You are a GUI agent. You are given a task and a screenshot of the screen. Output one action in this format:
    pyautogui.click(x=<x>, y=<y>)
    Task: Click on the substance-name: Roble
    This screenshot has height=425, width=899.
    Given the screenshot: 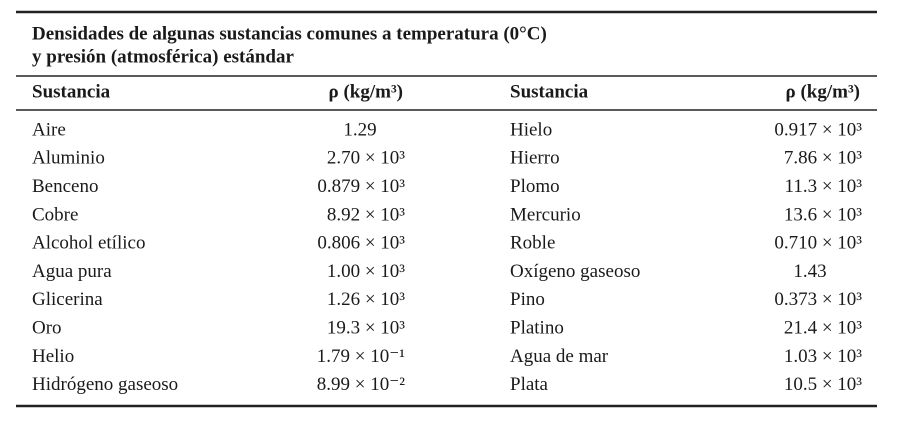 What is the action you would take?
    pyautogui.click(x=532, y=243)
    